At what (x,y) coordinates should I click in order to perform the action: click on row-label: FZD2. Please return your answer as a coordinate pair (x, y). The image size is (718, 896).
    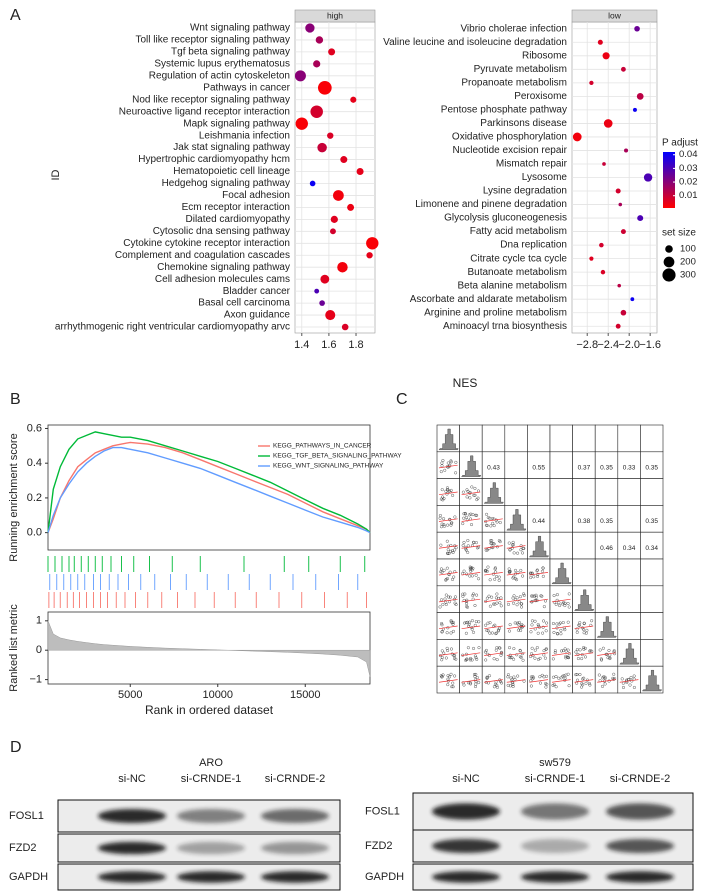
    Looking at the image, I should click on (379, 846).